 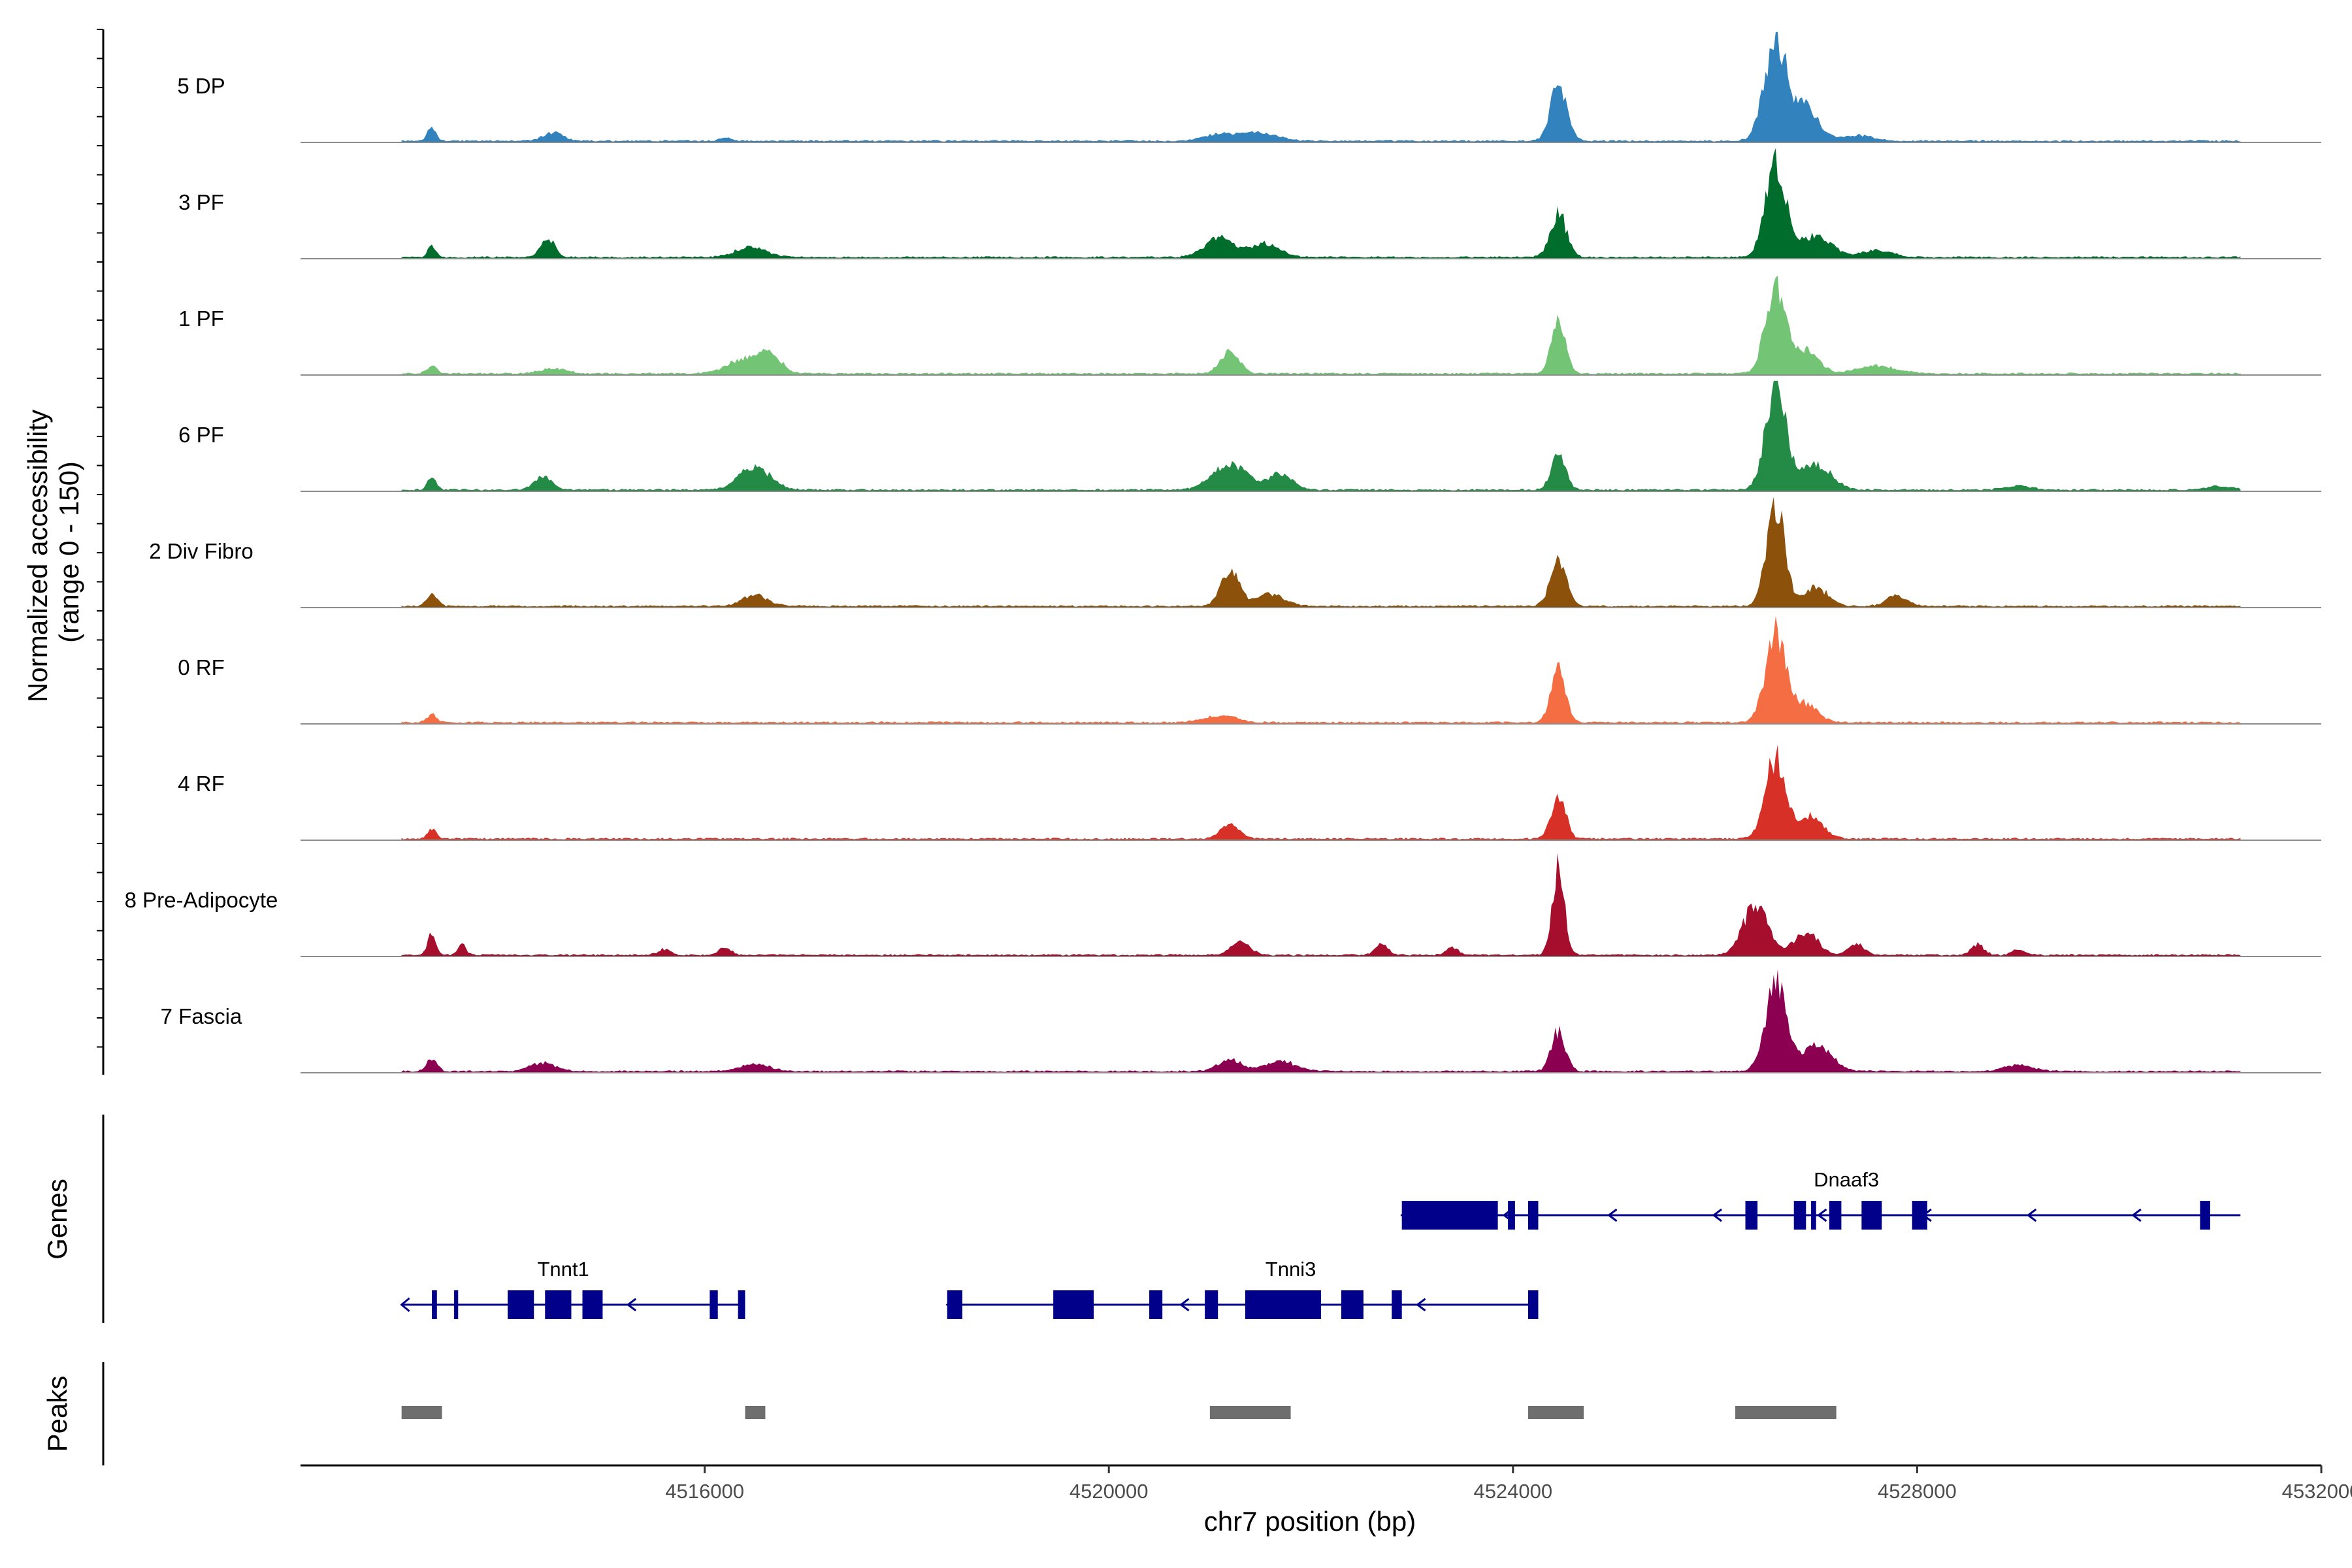 I want to click on track-1-pf: 1 PF, so click(x=1249, y=326).